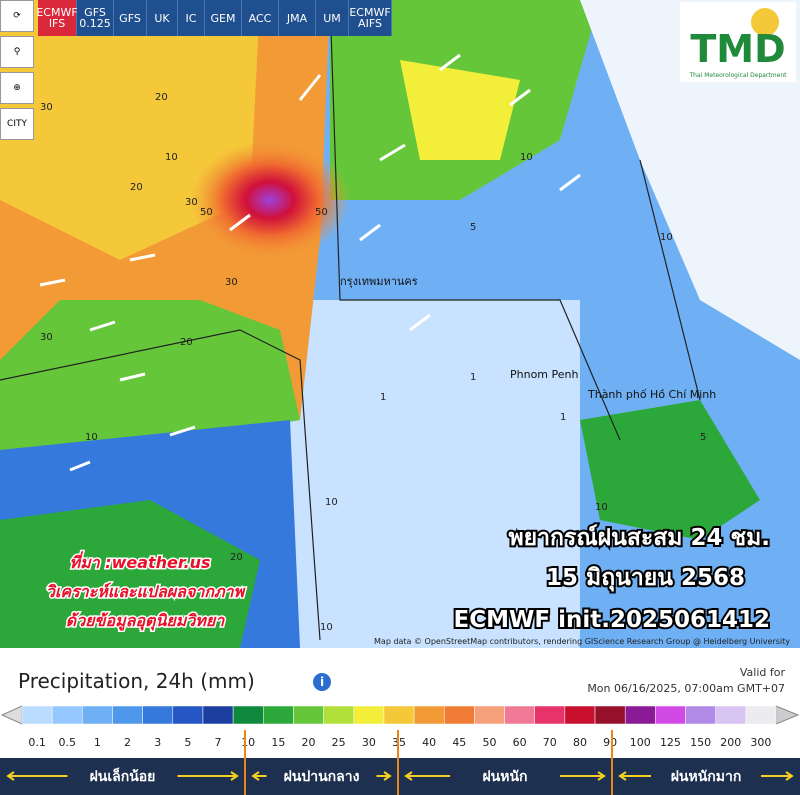 The height and width of the screenshot is (795, 800). Describe the element at coordinates (140, 561) in the screenshot. I see `credit-line: ที่มา :weather.us` at that location.